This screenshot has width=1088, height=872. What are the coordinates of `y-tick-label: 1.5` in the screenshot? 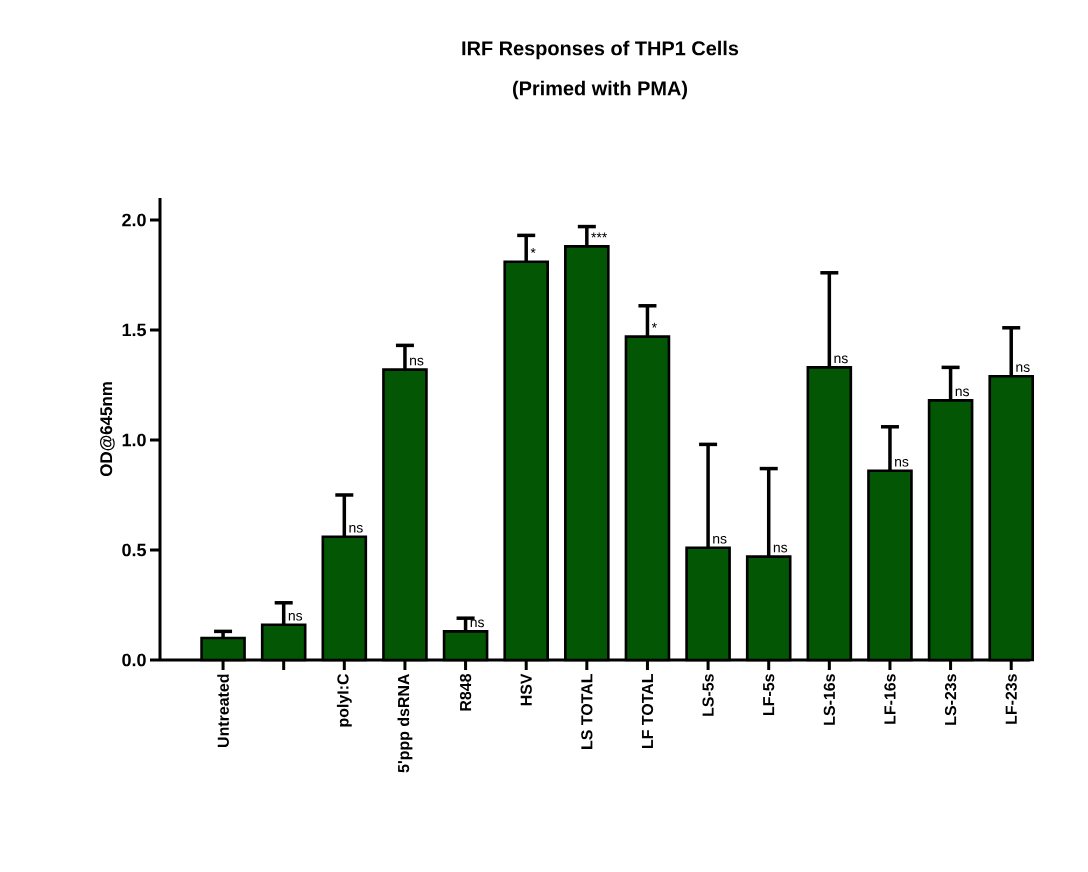 It's located at (134, 330).